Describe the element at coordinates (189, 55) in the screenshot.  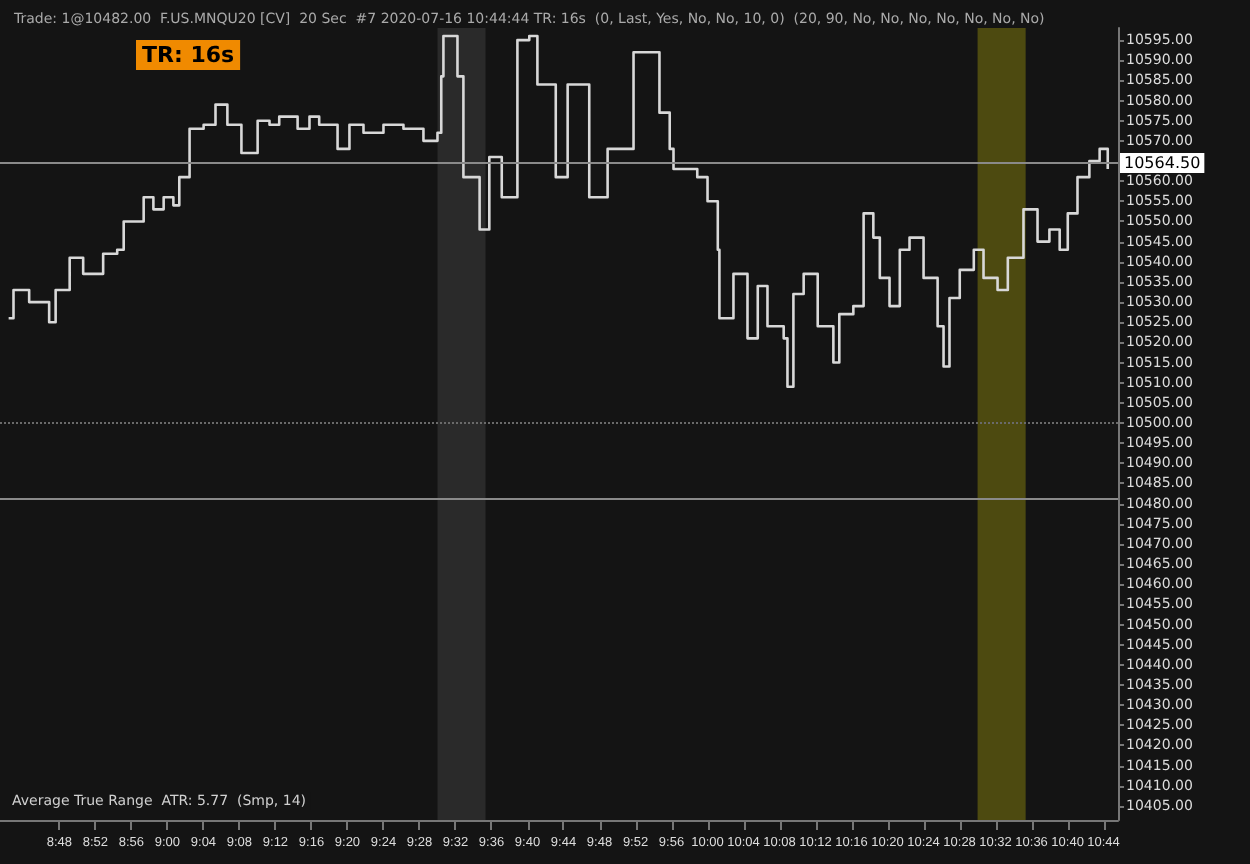
I see `annotation: TR: 16s` at that location.